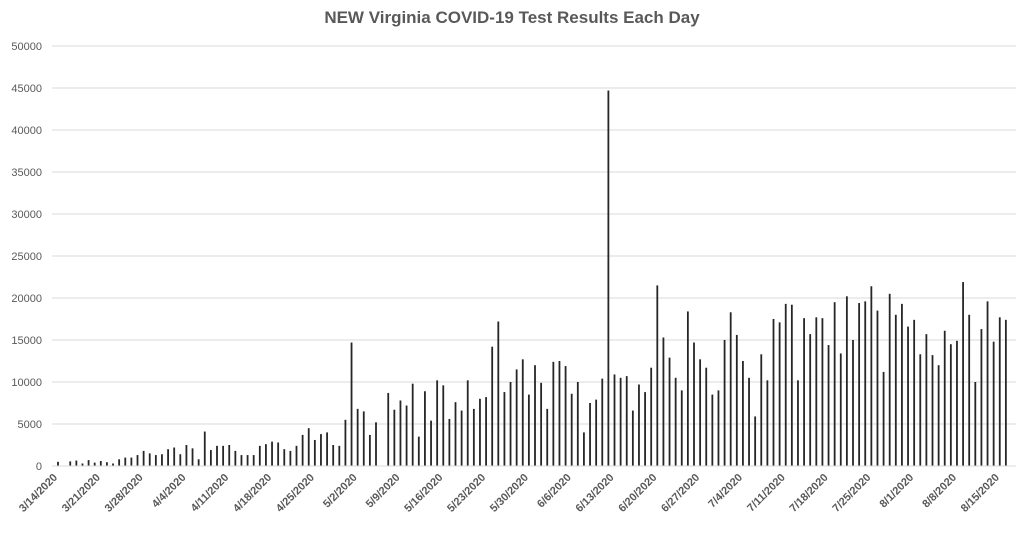 The image size is (1024, 534). Describe the element at coordinates (38, 493) in the screenshot. I see `x-tick-label: 3/14/2020` at that location.